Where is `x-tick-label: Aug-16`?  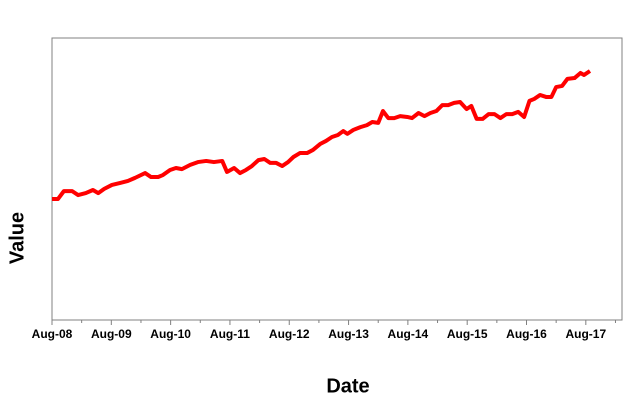
x-tick-label: Aug-16 is located at coordinates (526, 334).